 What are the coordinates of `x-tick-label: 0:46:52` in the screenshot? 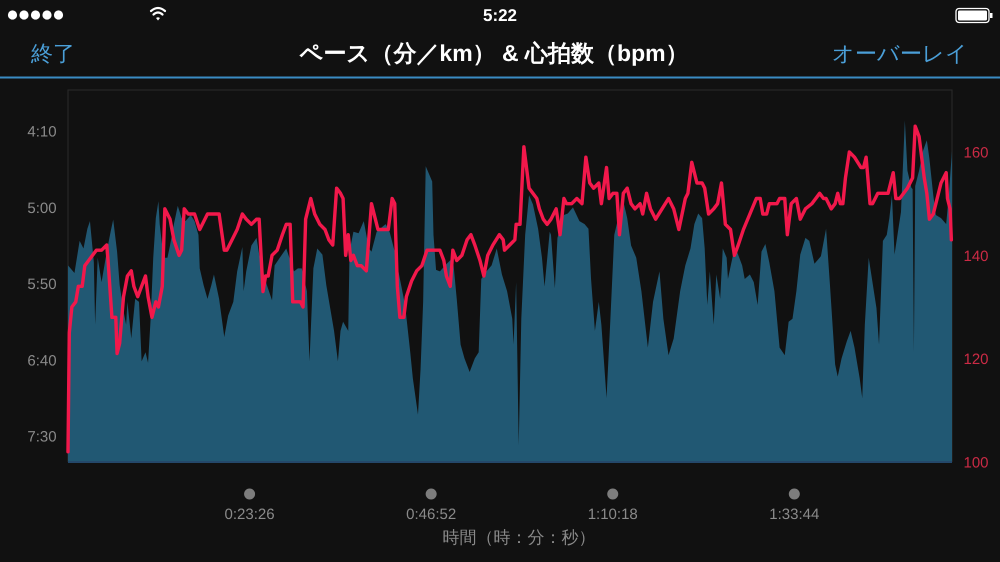 It's located at (431, 514).